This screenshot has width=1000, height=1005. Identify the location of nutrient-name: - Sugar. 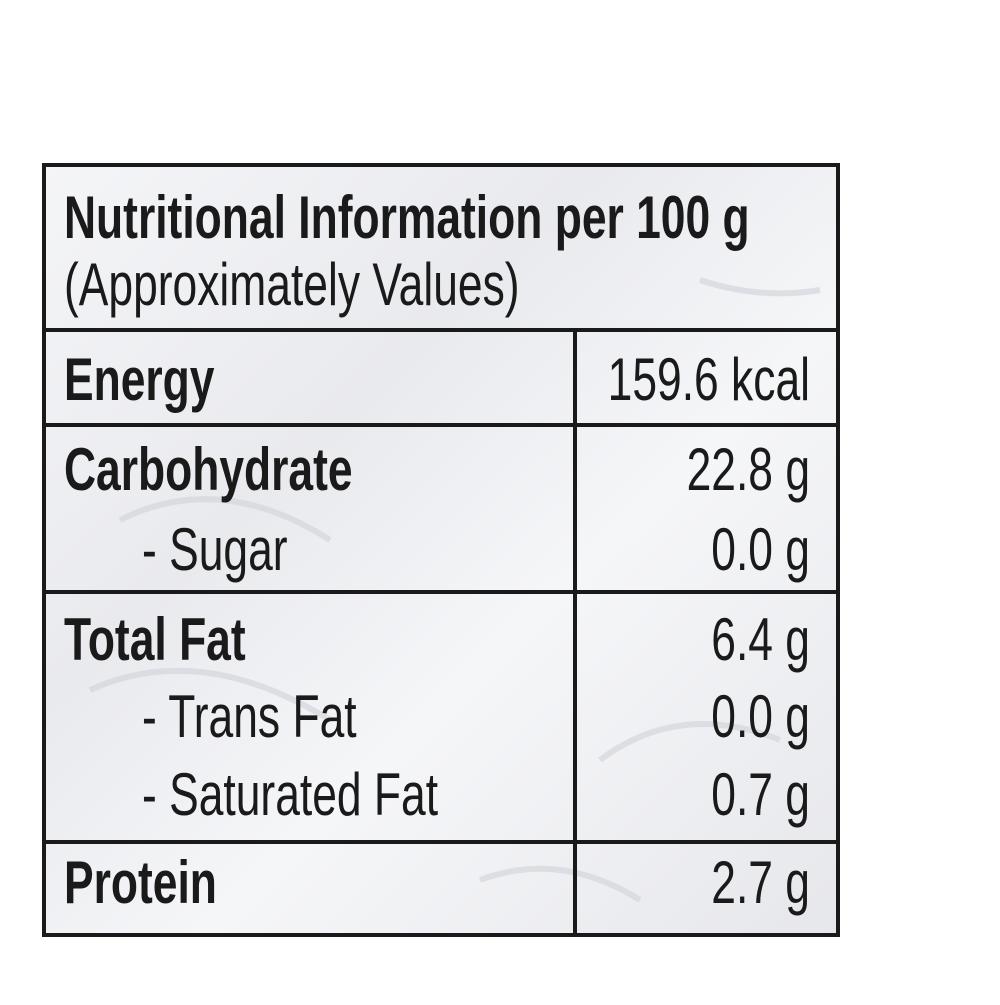
(215, 550).